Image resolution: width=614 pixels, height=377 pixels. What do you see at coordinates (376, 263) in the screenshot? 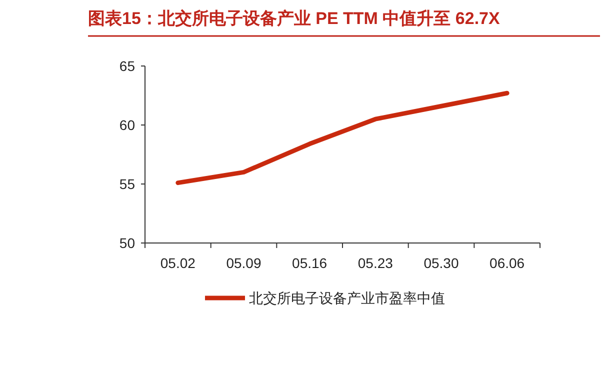
I see `x-tick-label: 05.23` at bounding box center [376, 263].